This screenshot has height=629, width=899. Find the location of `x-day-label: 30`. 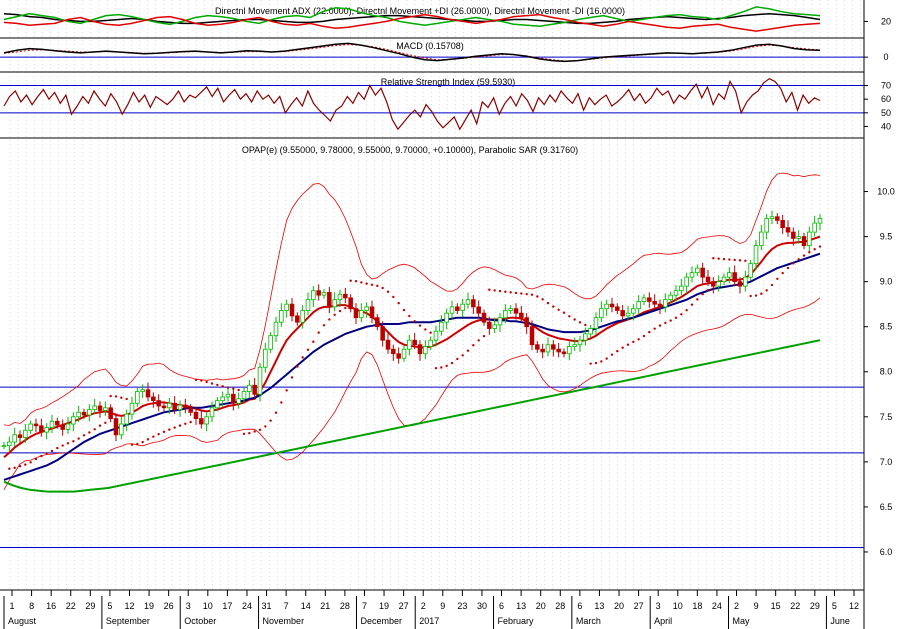

x-day-label: 30 is located at coordinates (482, 606).